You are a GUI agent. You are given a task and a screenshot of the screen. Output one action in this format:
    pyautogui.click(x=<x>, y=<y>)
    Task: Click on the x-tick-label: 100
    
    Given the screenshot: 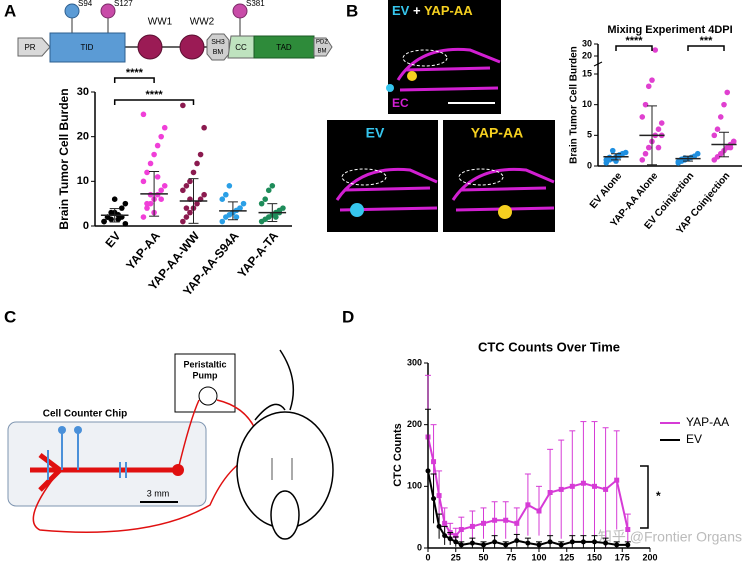 What is the action you would take?
    pyautogui.click(x=538, y=557)
    